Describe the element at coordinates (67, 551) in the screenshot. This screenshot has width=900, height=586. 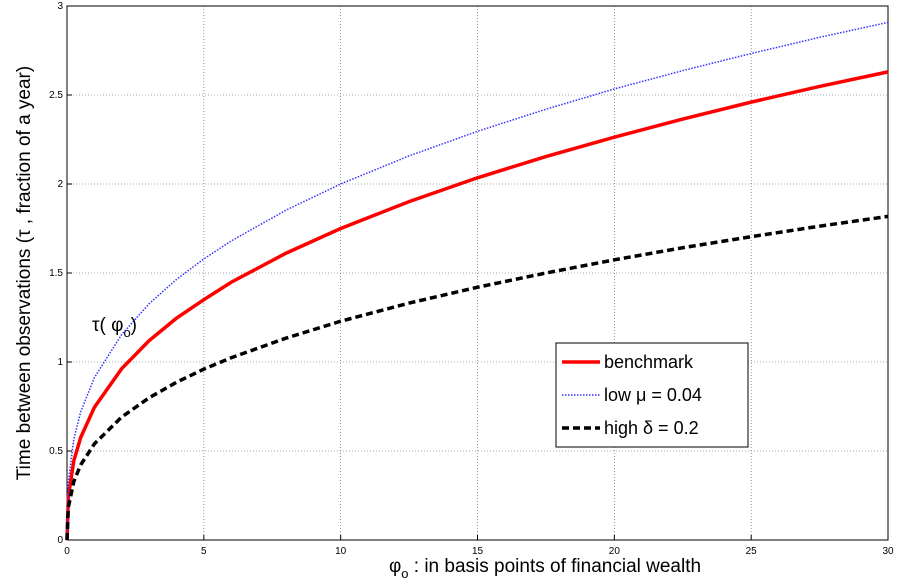
I see `x-tick-label: 0` at that location.